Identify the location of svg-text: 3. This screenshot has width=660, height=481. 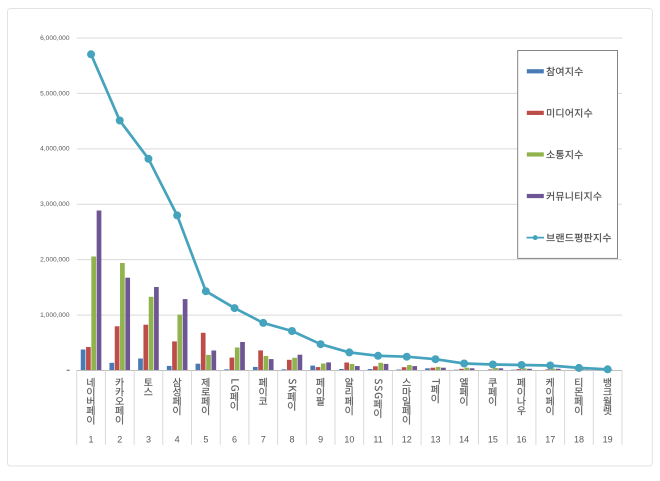
(148, 440).